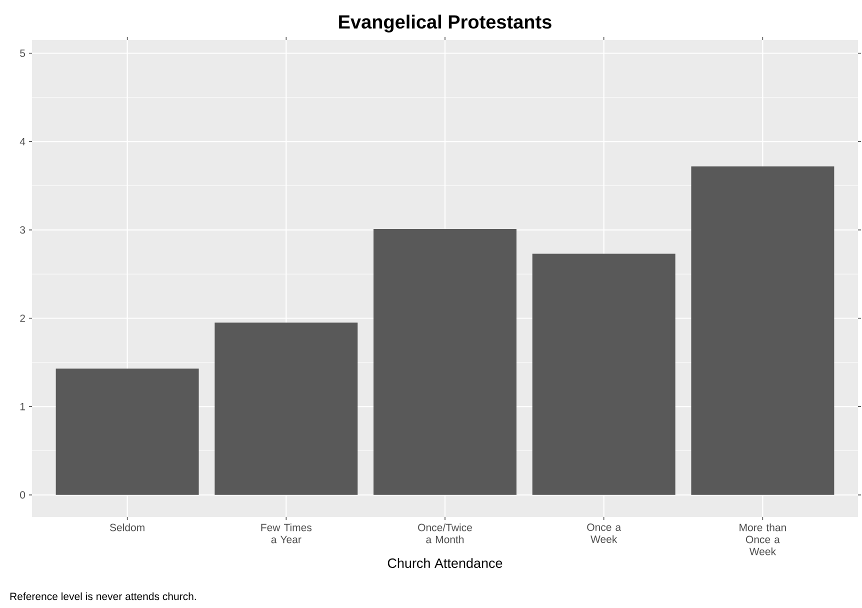 This screenshot has height=608, width=862. What do you see at coordinates (103, 596) in the screenshot?
I see `text: Reference level is never attends church.` at bounding box center [103, 596].